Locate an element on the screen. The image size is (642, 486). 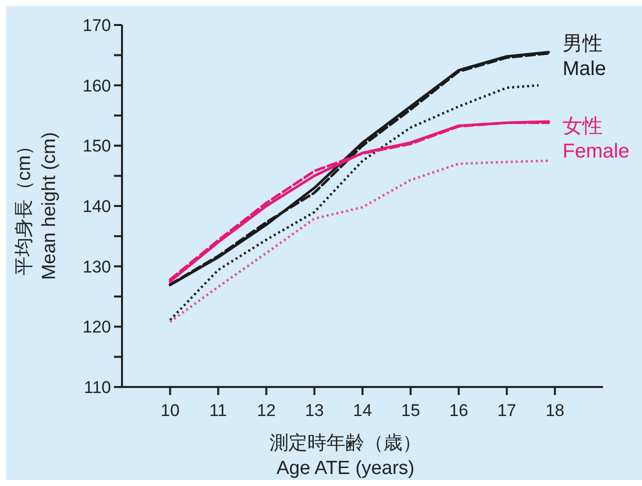
x-tick-label: 14 is located at coordinates (362, 410).